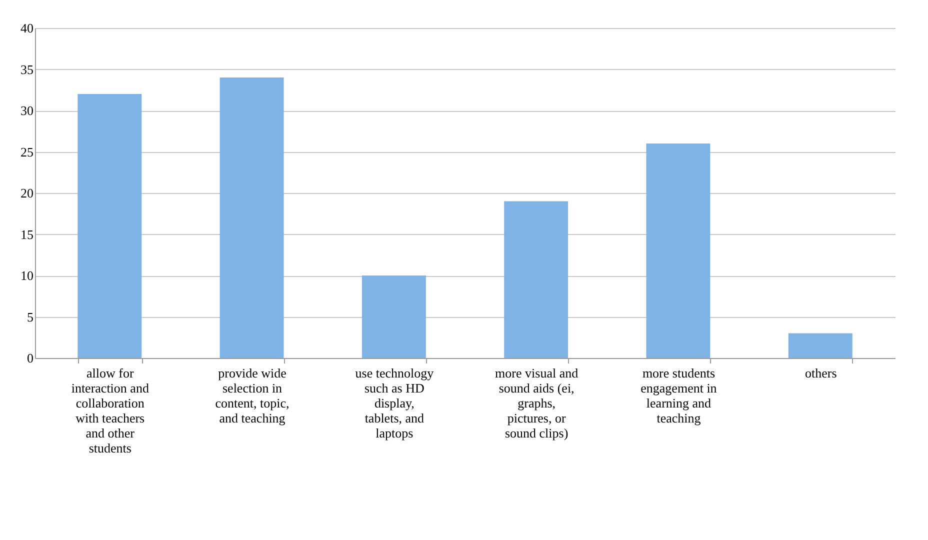  I want to click on x-tick-label: others, so click(820, 373).